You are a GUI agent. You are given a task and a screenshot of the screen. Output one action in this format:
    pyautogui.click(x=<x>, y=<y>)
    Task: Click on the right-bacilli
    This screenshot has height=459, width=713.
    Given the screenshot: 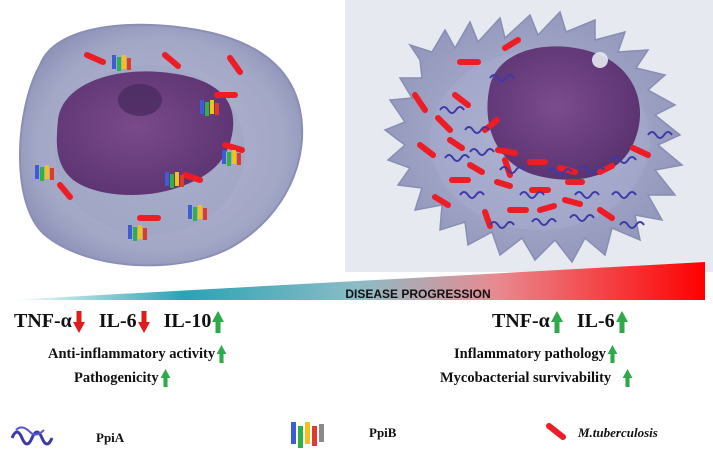 What is the action you would take?
    pyautogui.click(x=531, y=133)
    